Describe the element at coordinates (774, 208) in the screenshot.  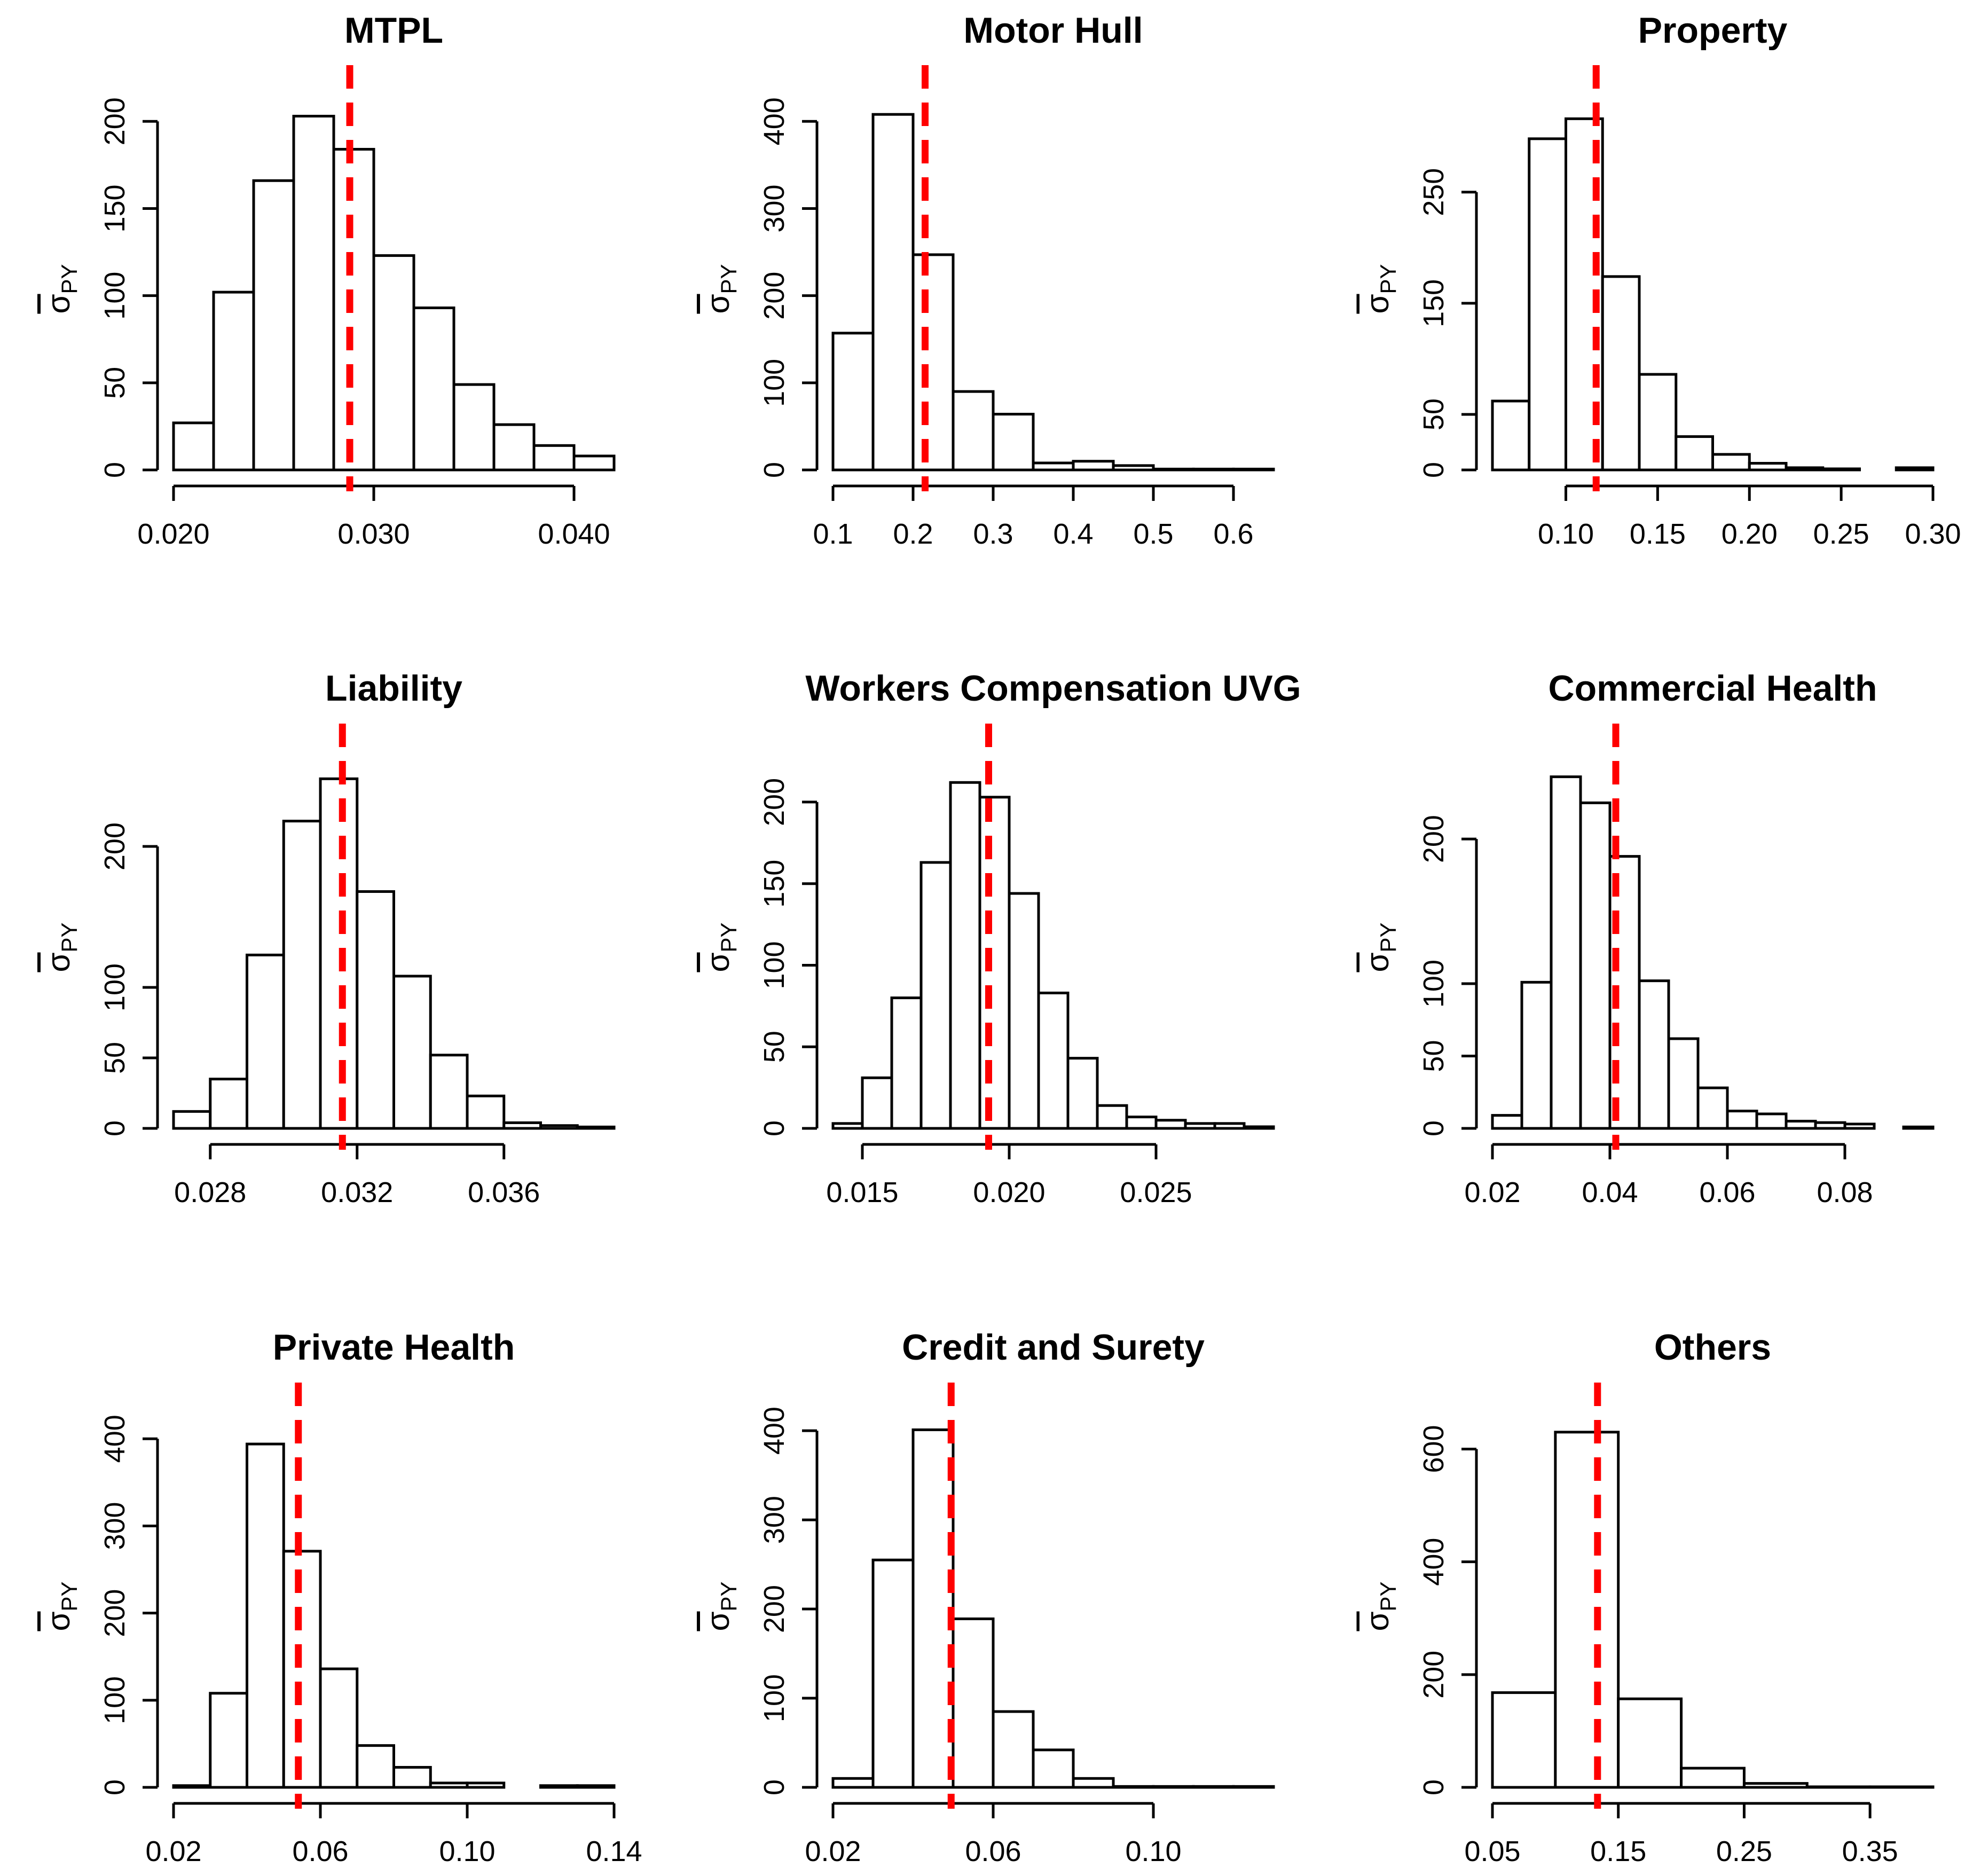
I see `y-tick-label: 300` at that location.